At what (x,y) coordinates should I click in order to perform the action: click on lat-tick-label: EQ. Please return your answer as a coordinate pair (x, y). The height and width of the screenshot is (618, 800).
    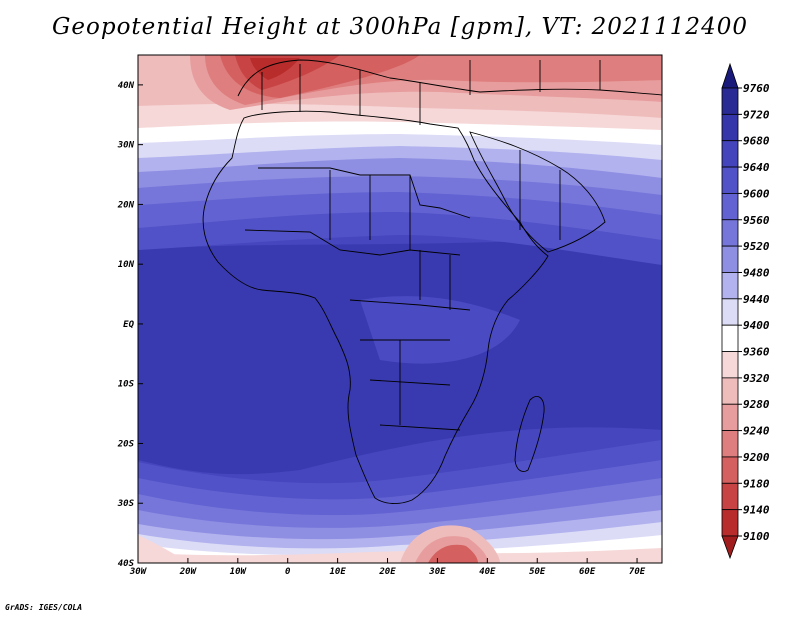
    Looking at the image, I should click on (128, 325).